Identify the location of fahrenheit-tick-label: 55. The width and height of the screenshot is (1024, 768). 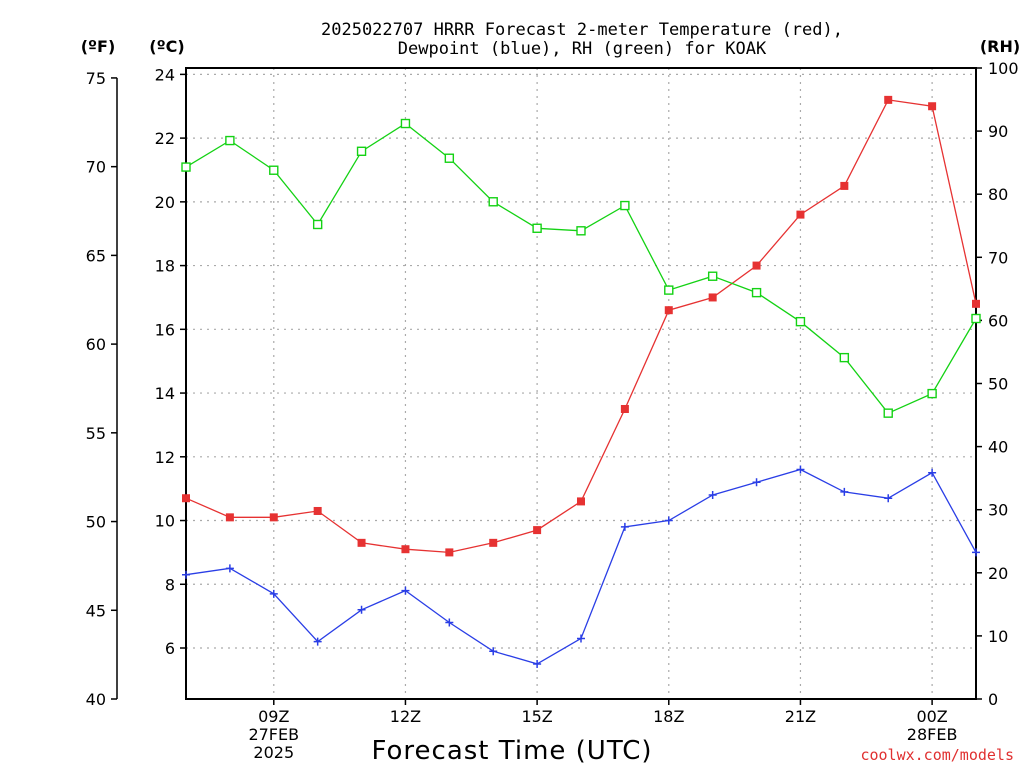
(96, 433).